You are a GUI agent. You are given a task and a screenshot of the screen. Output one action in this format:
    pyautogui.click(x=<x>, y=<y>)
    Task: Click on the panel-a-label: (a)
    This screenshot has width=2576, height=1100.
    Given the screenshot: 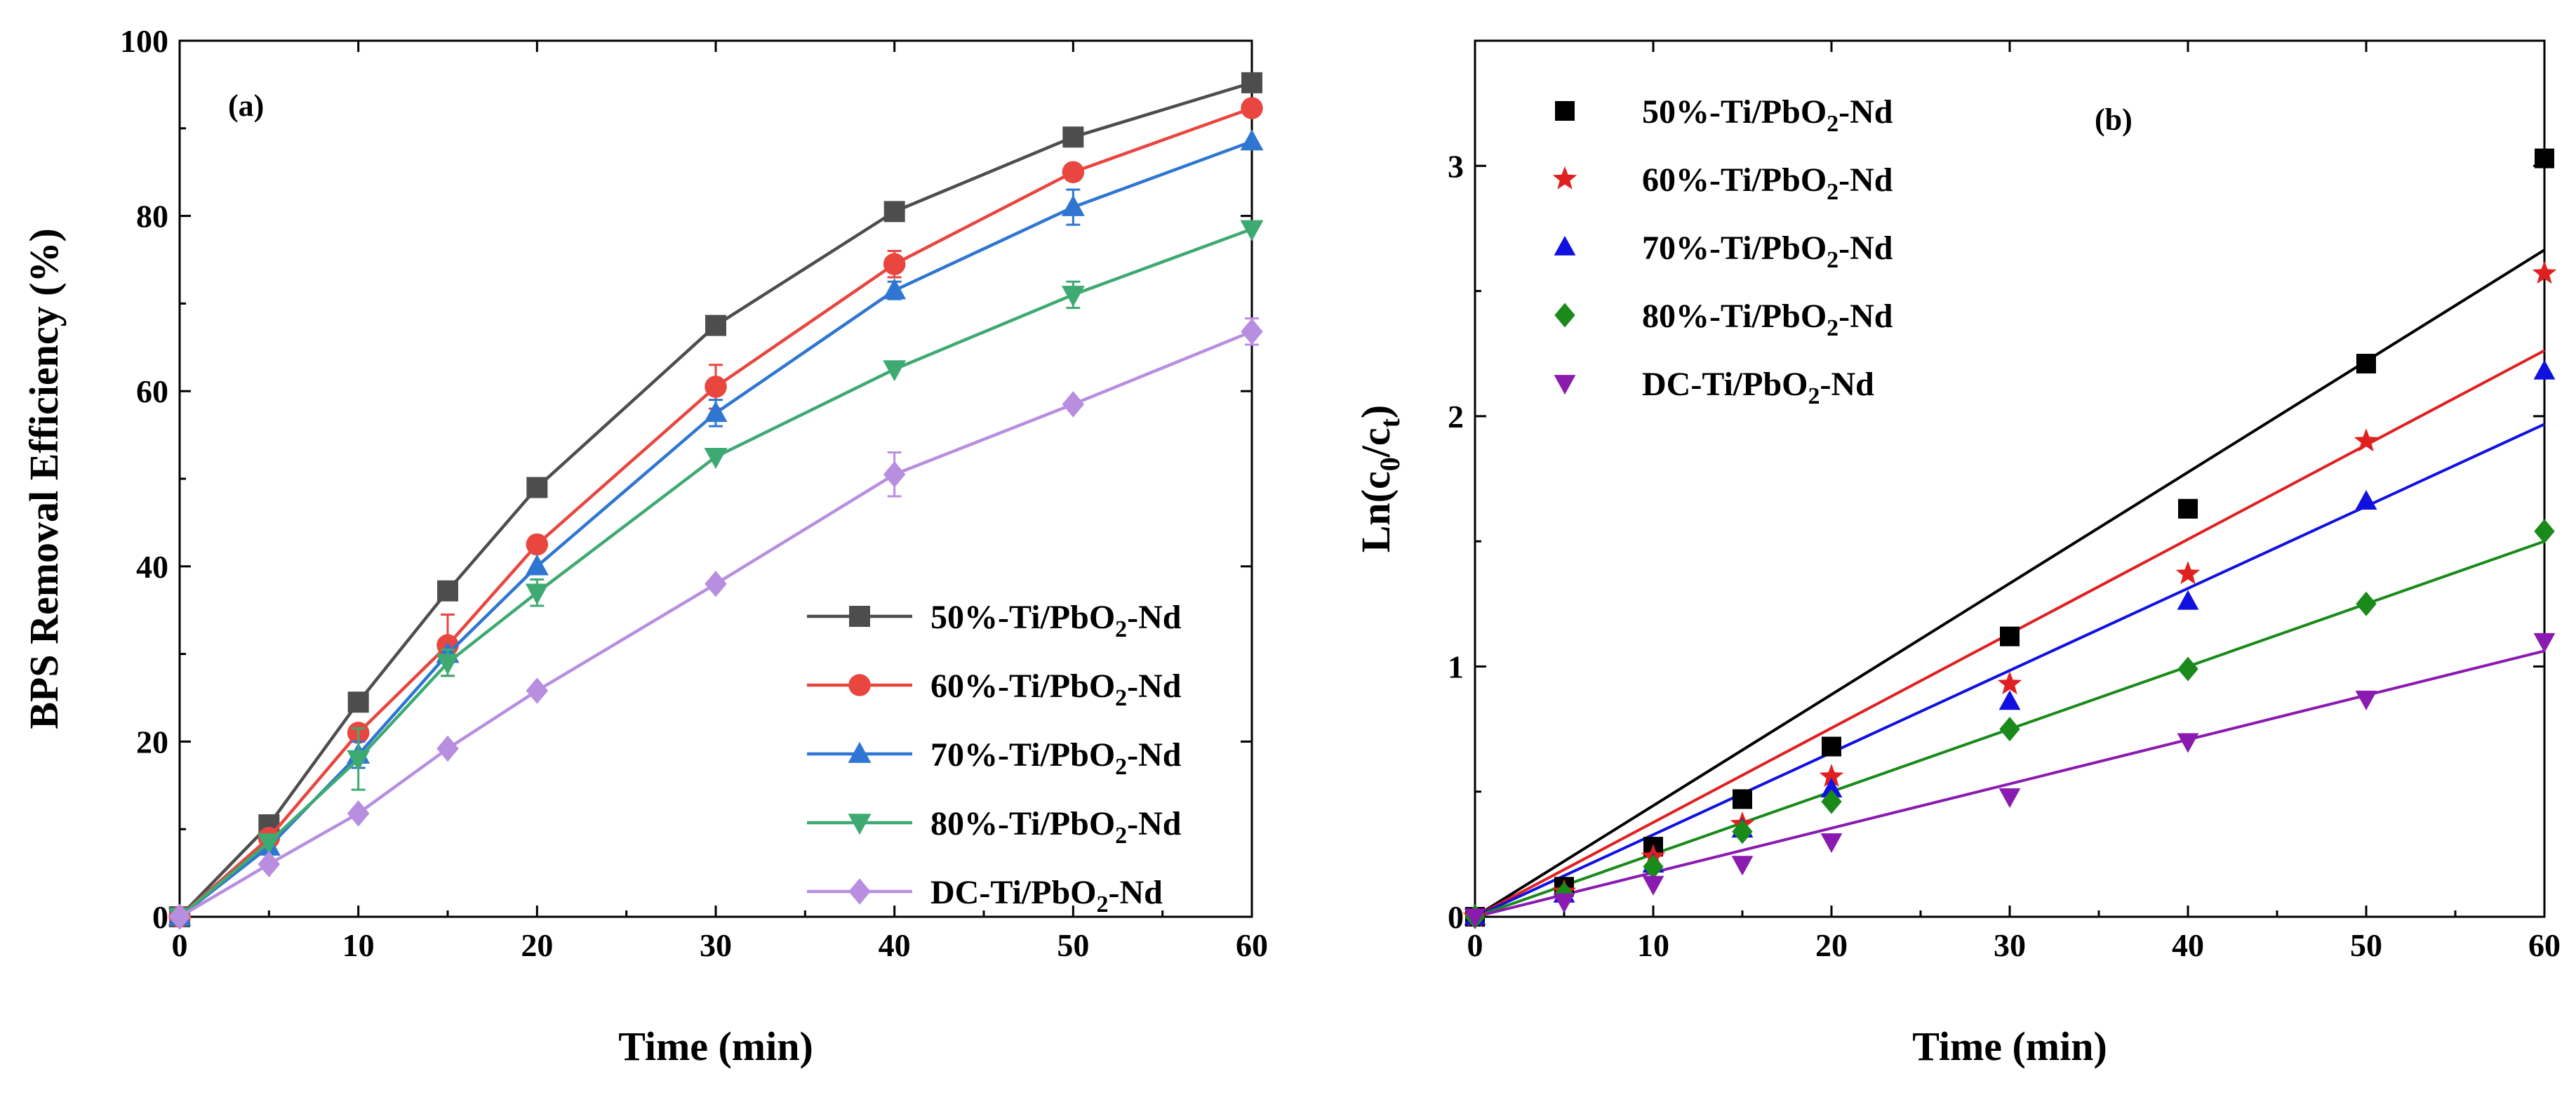 What is the action you would take?
    pyautogui.click(x=246, y=105)
    